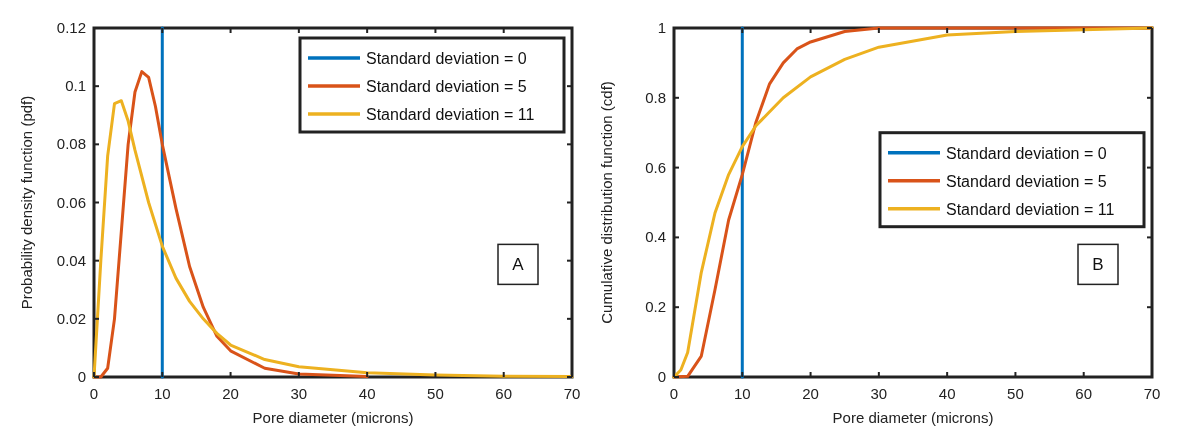 The height and width of the screenshot is (437, 1181). What do you see at coordinates (655, 307) in the screenshot?
I see `y-tick-label: 0.2` at bounding box center [655, 307].